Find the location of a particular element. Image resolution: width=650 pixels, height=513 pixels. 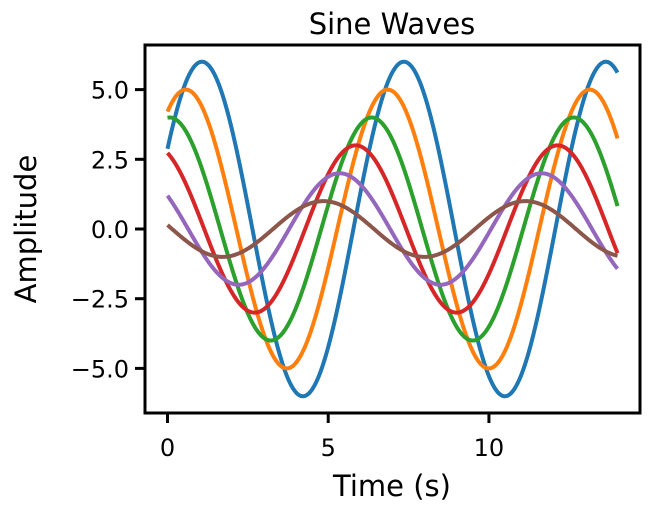

y-tick-label-2: 0.0 is located at coordinates (110, 230).